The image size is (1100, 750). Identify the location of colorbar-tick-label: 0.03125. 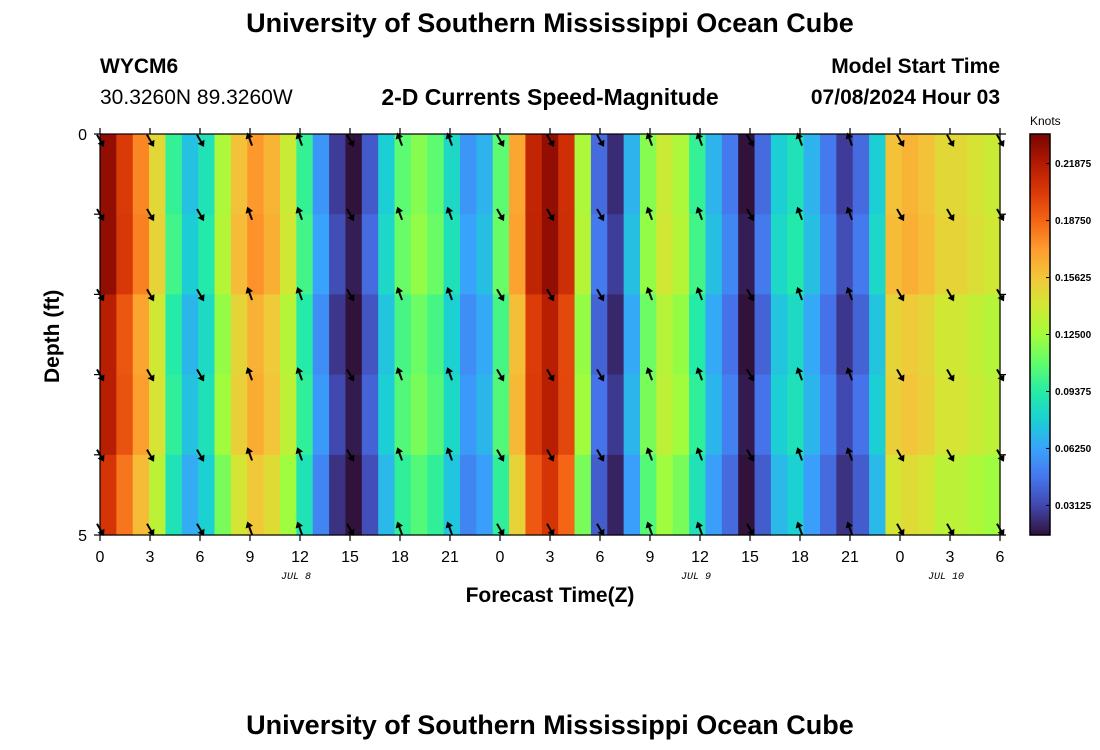
(1073, 506).